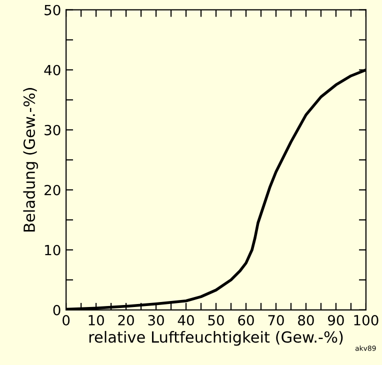 The width and height of the screenshot is (382, 365). I want to click on x-tick-label: 80, so click(306, 320).